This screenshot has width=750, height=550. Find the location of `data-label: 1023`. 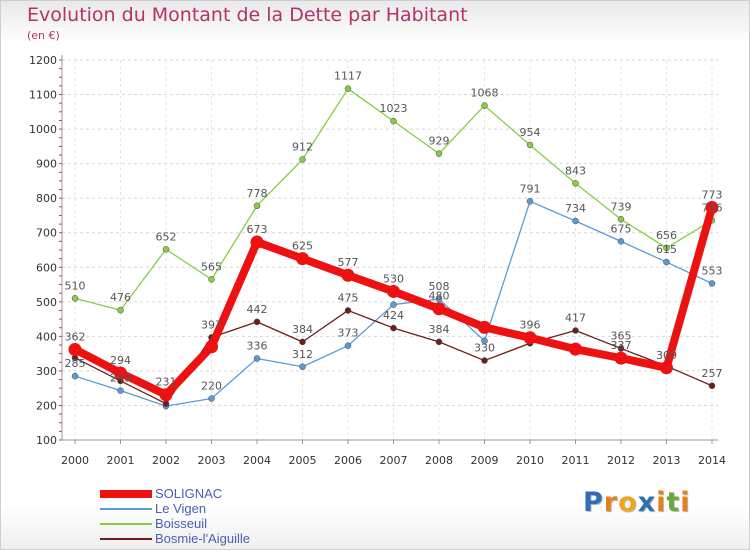

data-label: 1023 is located at coordinates (394, 108).